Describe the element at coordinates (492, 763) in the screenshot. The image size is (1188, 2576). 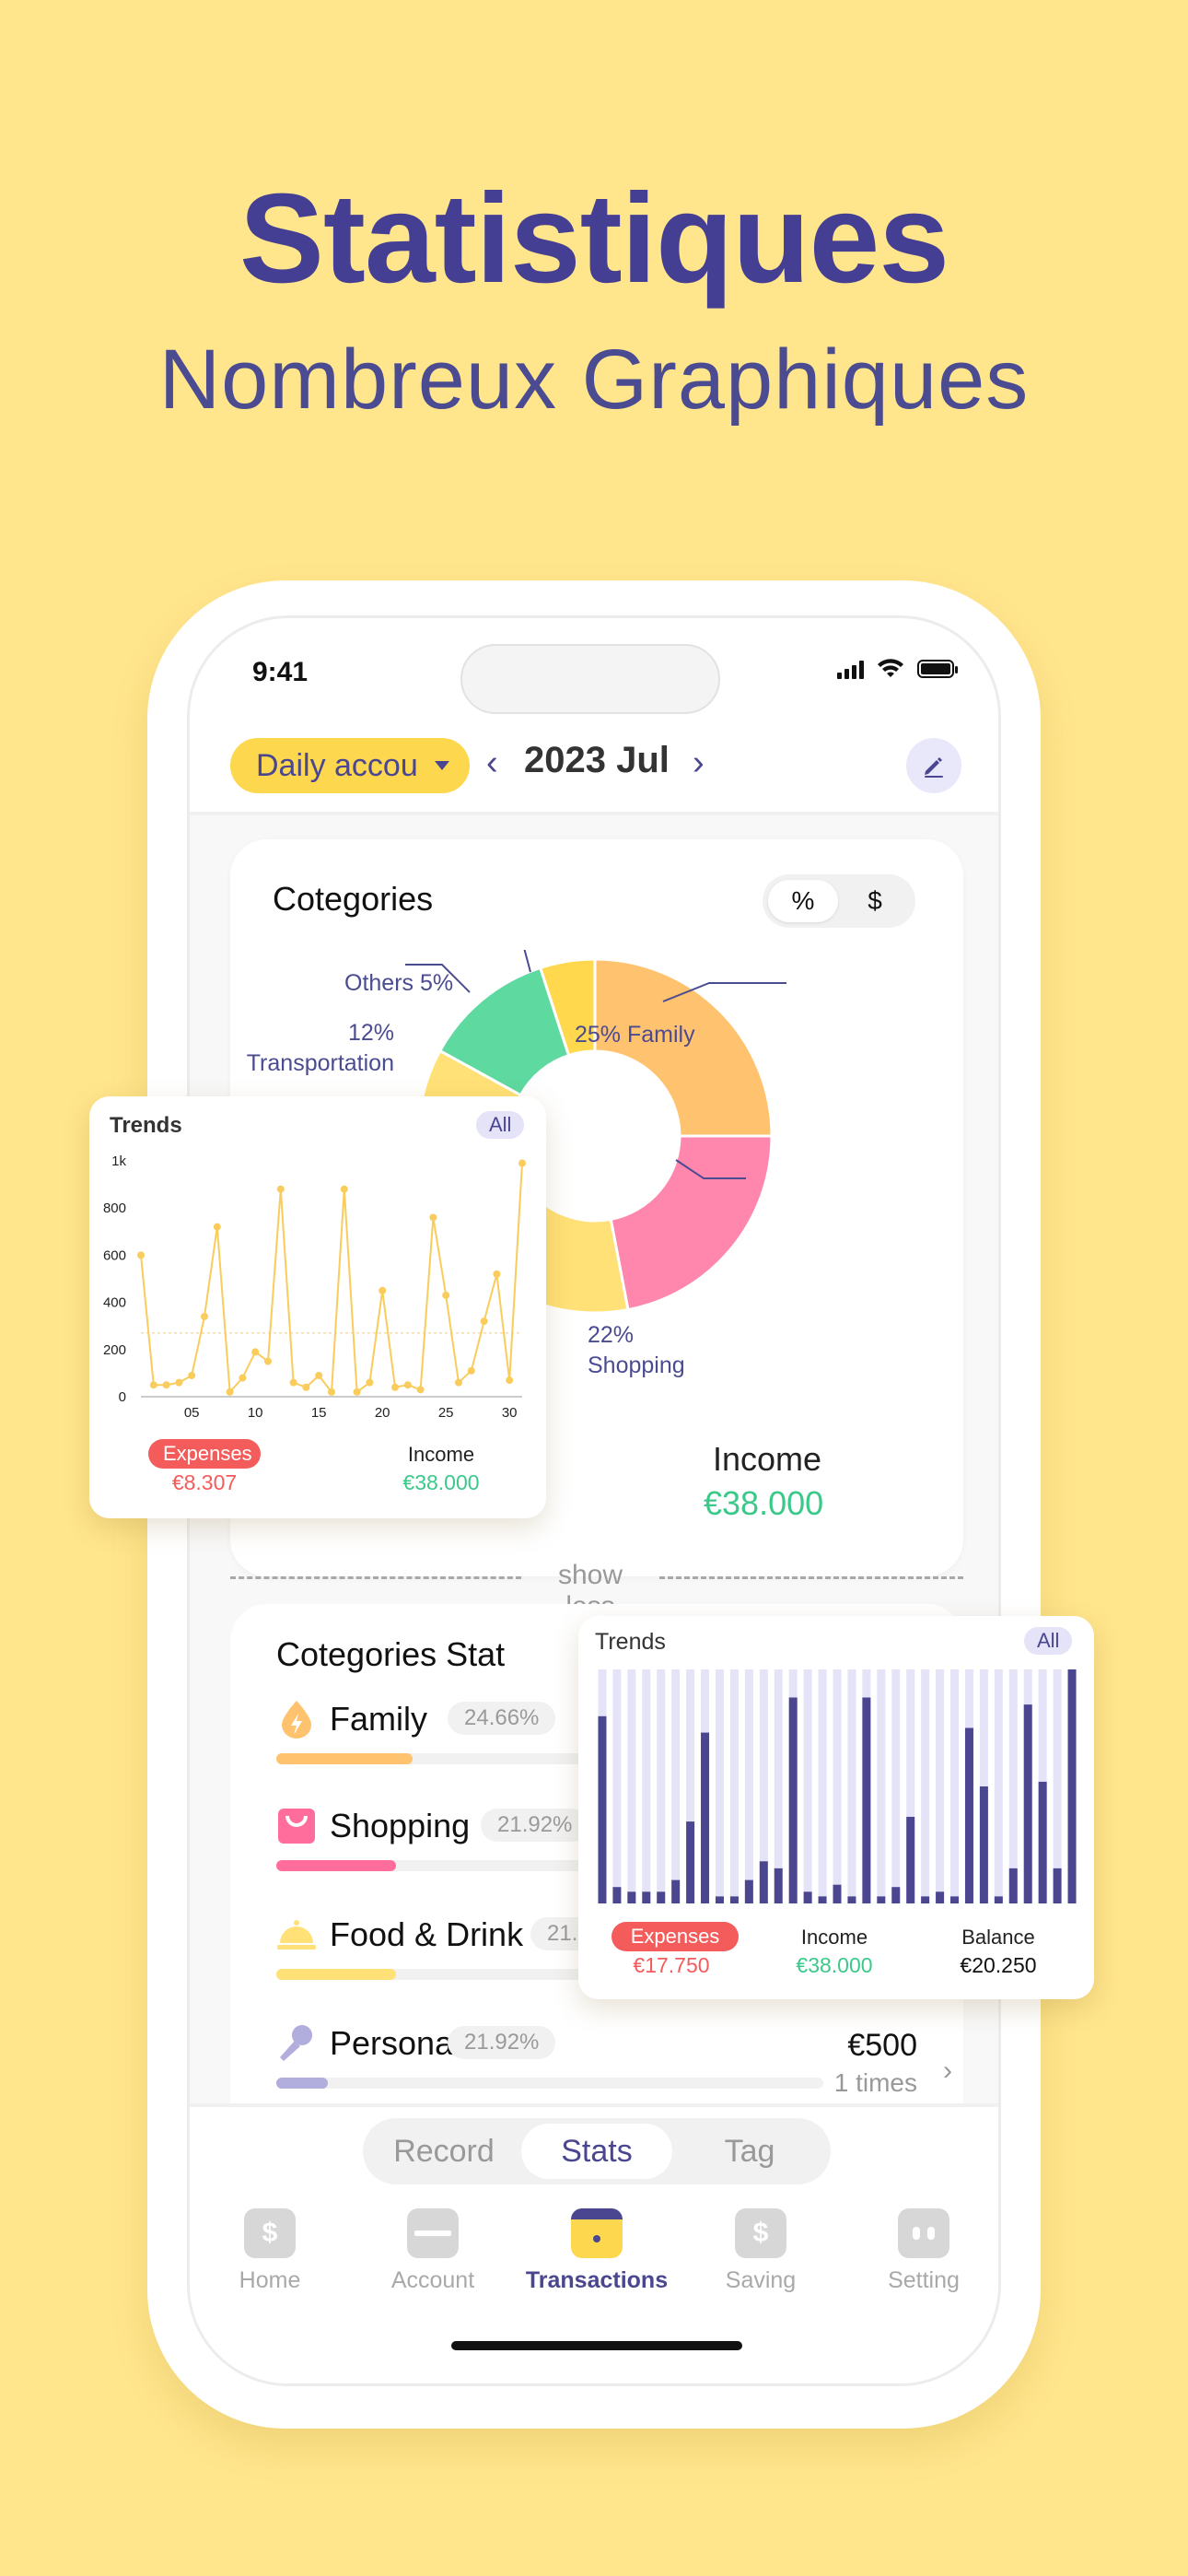
I see `chevron-left-icon: ‹` at that location.